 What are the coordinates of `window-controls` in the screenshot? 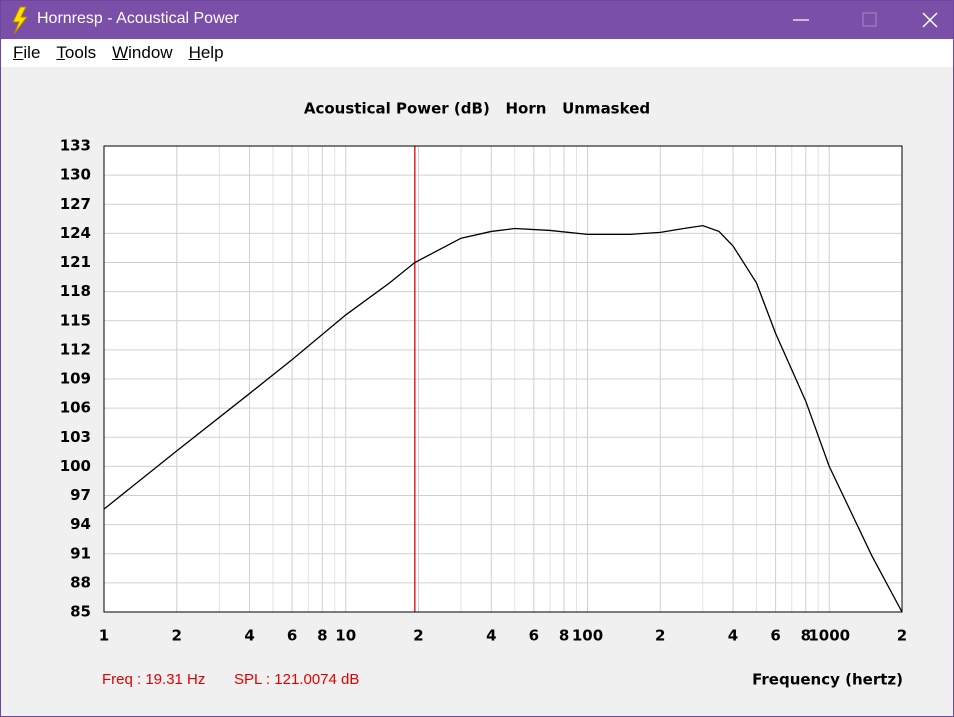 It's located at (863, 20).